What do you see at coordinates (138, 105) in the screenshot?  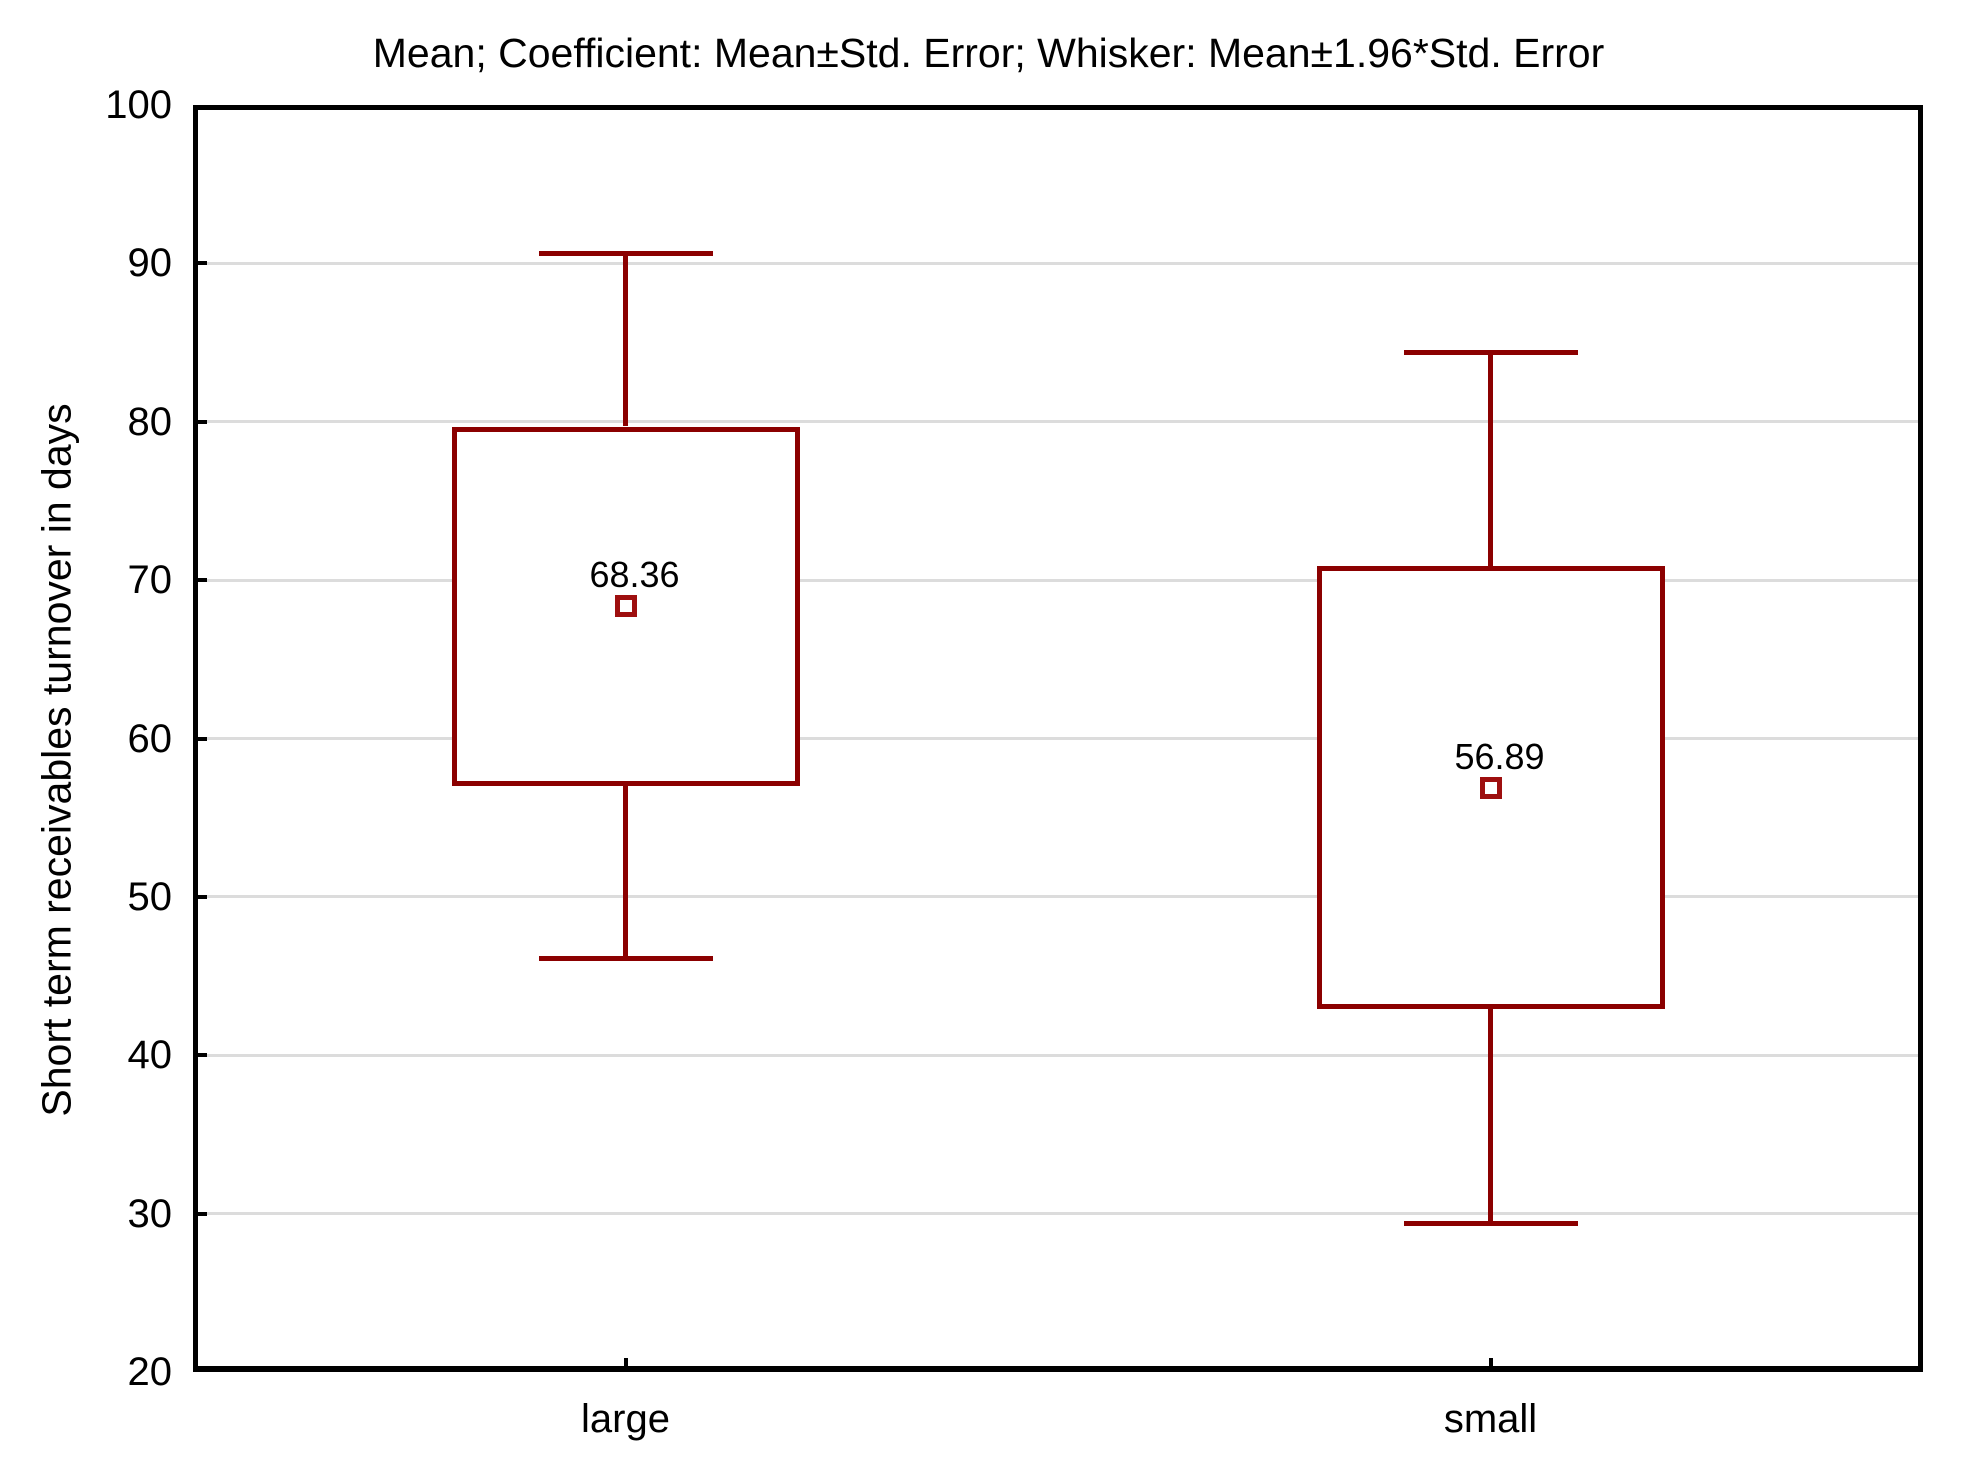 I see `y-tick-label: 100` at bounding box center [138, 105].